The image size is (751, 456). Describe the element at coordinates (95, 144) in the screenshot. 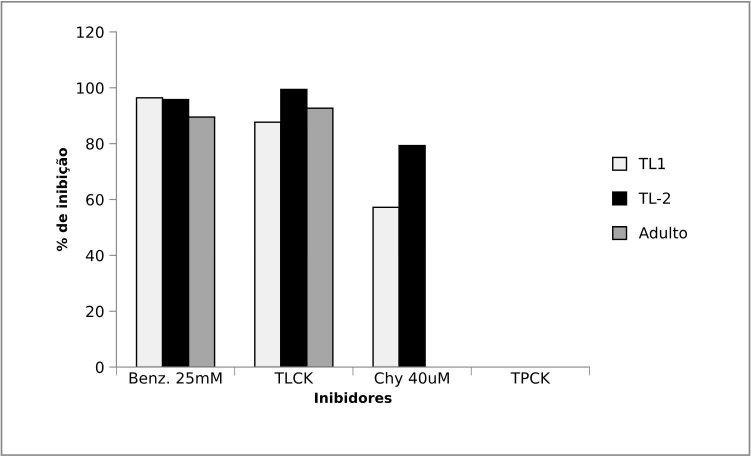

I see `y-tick-label: 80` at that location.